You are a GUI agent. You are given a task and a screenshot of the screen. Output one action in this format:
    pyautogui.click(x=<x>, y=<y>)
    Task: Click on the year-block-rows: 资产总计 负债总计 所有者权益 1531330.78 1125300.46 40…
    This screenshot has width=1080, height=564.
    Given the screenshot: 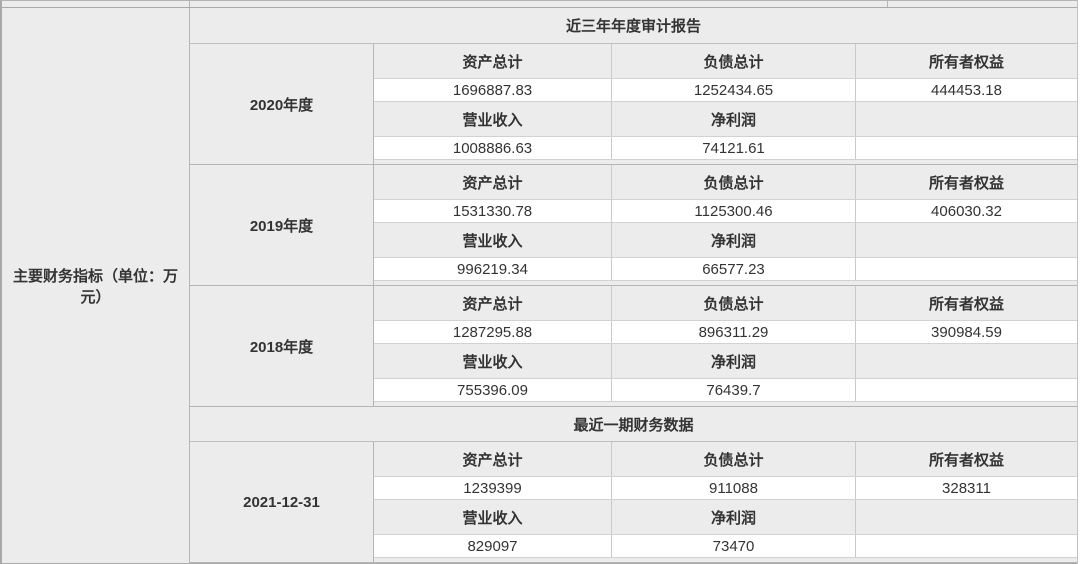 What is the action you would take?
    pyautogui.click(x=725, y=225)
    